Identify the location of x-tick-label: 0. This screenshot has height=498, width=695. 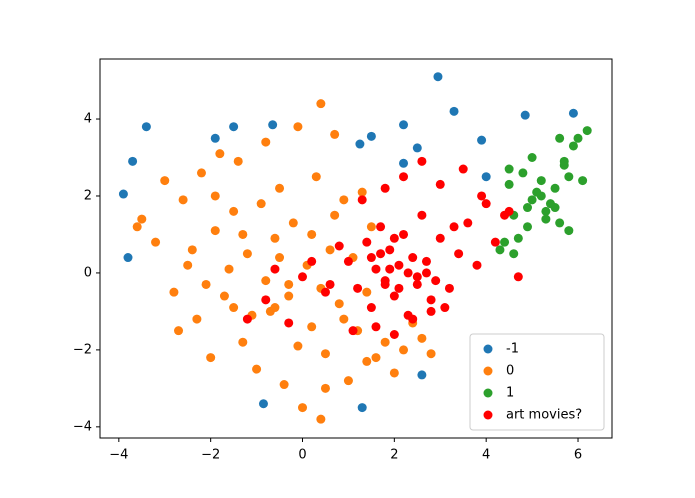
(302, 455).